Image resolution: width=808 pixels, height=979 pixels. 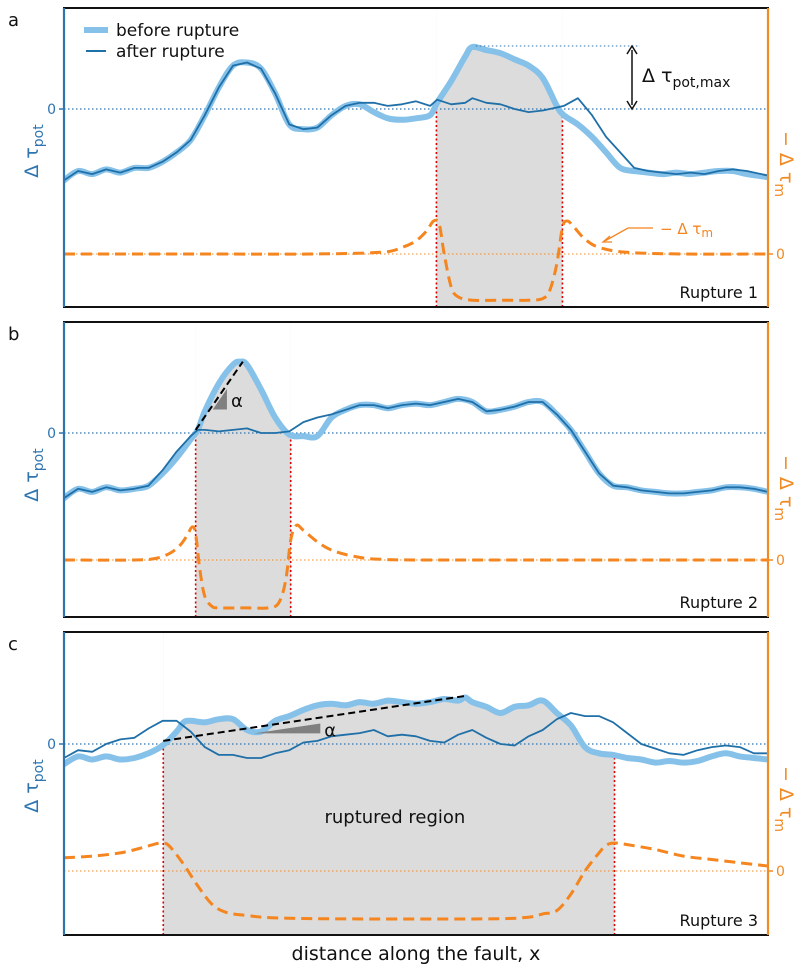 What do you see at coordinates (632, 77) in the screenshot?
I see `delta-tau-max-arrow` at bounding box center [632, 77].